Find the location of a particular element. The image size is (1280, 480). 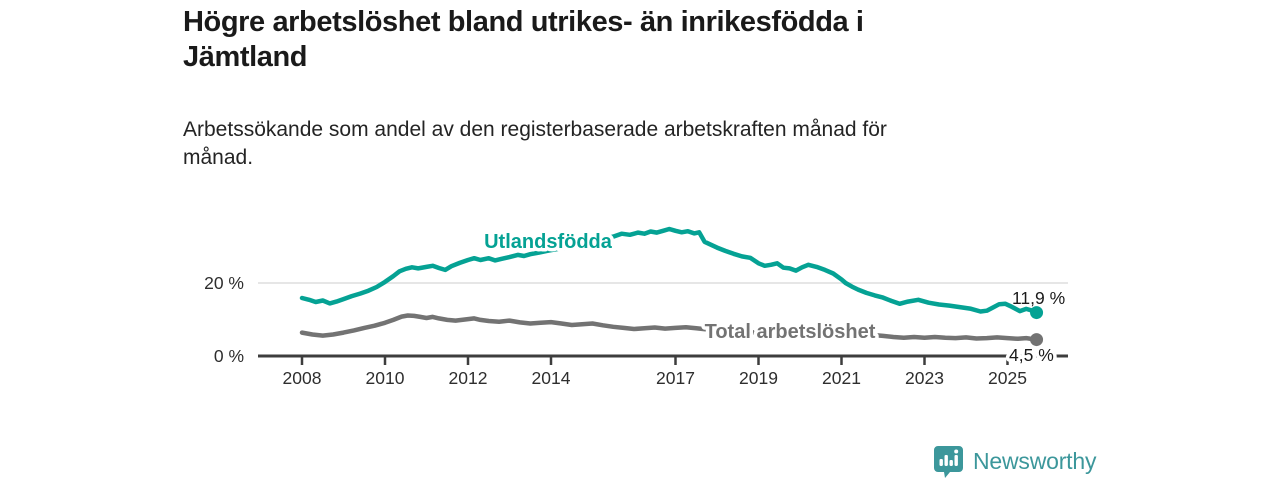

newsworthy-logo: Newsworthy is located at coordinates (1014, 461).